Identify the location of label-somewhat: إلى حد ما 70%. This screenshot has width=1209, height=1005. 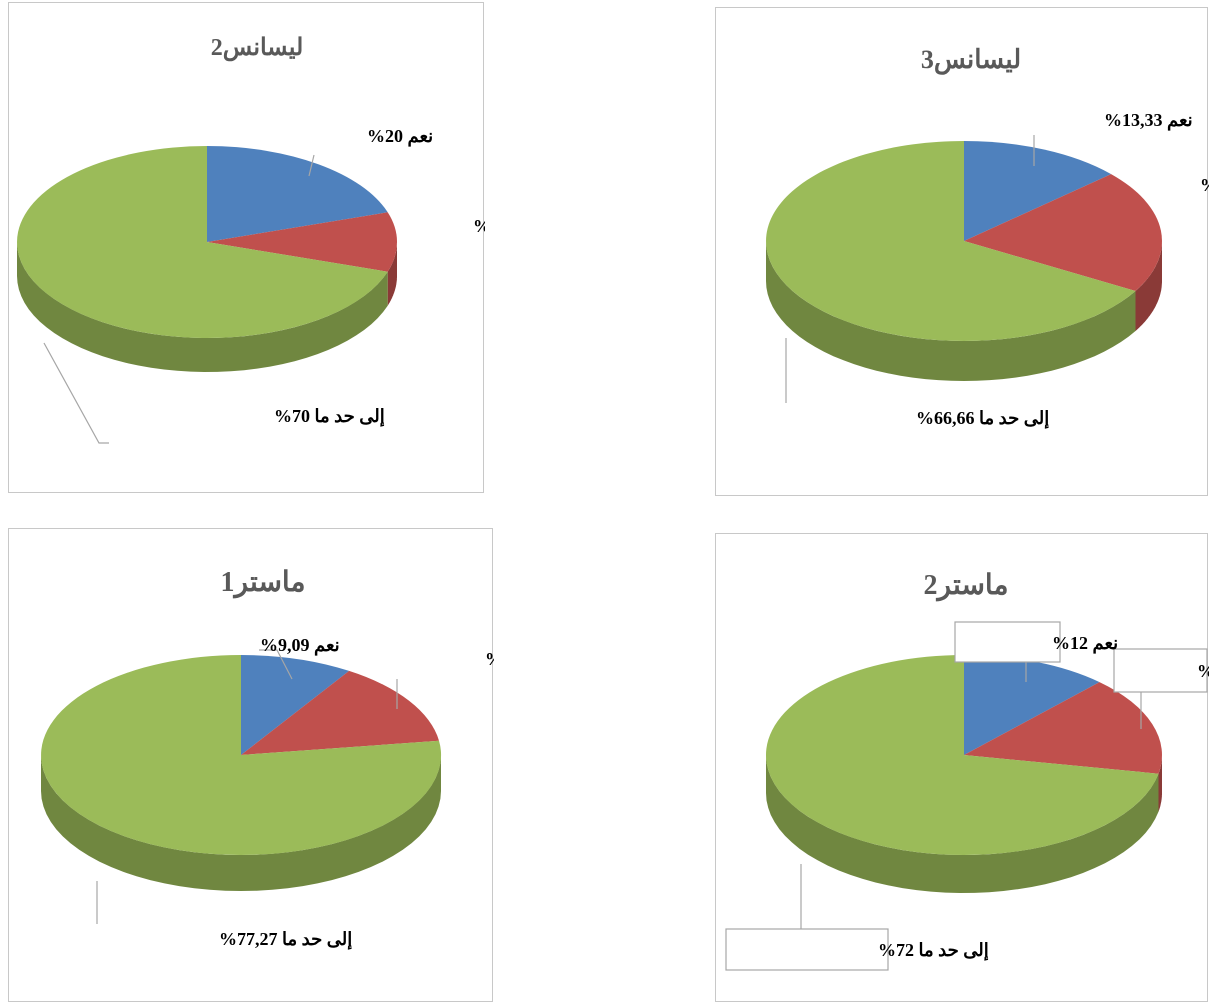
(329, 416).